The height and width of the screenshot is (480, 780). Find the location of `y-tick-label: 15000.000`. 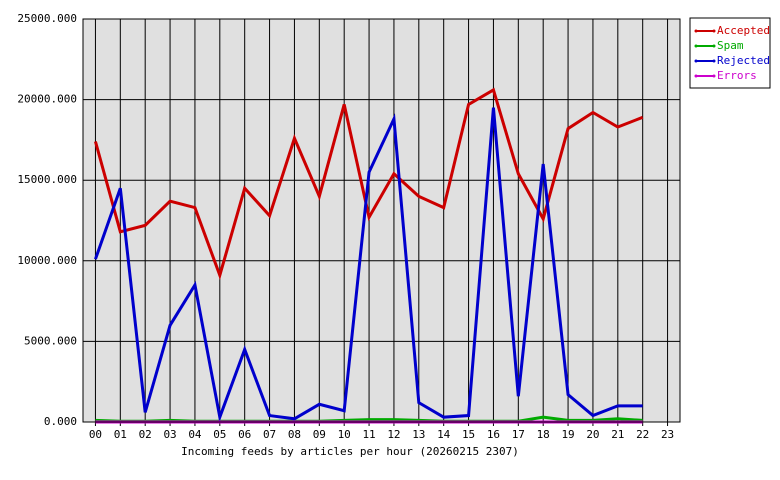

y-tick-label: 15000.000 is located at coordinates (47, 179).